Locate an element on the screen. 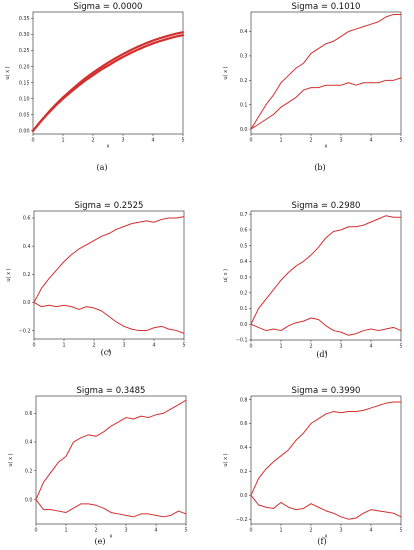 Image resolution: width=414 pixels, height=550 pixels. caption-a: (a) is located at coordinates (102, 167).